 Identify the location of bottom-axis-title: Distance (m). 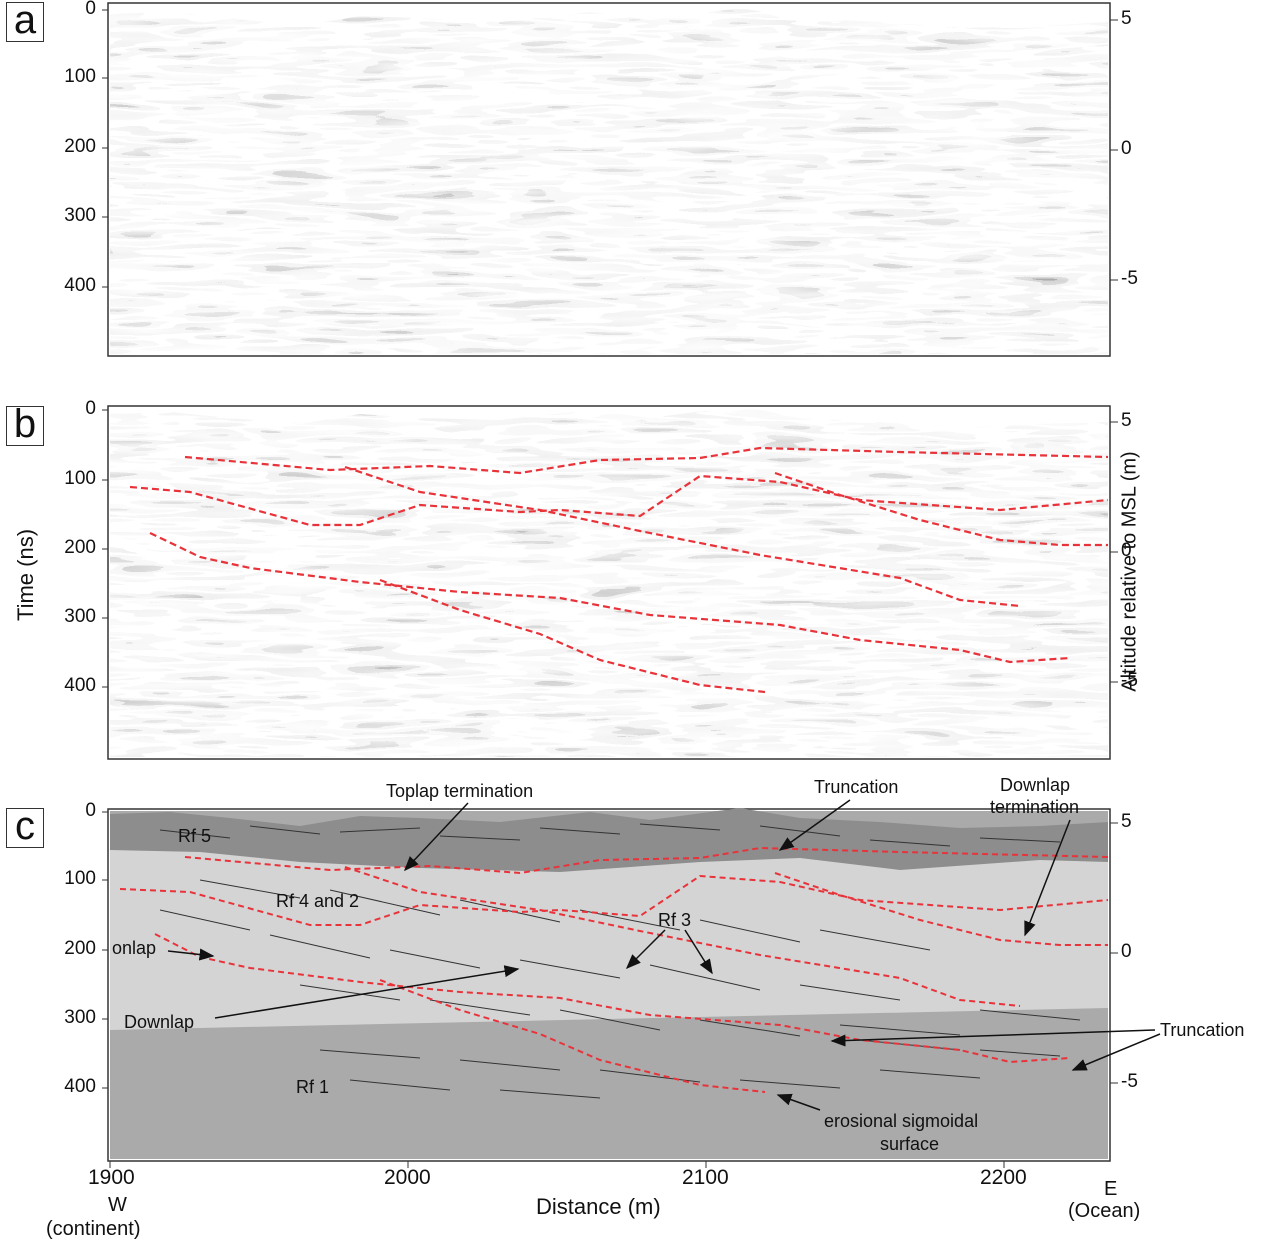
(598, 1206).